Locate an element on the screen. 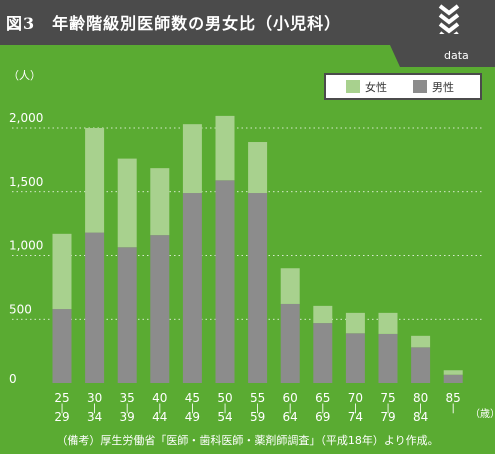 This screenshot has width=495, height=454. x-tick-label-bottom: 54 is located at coordinates (224, 417).